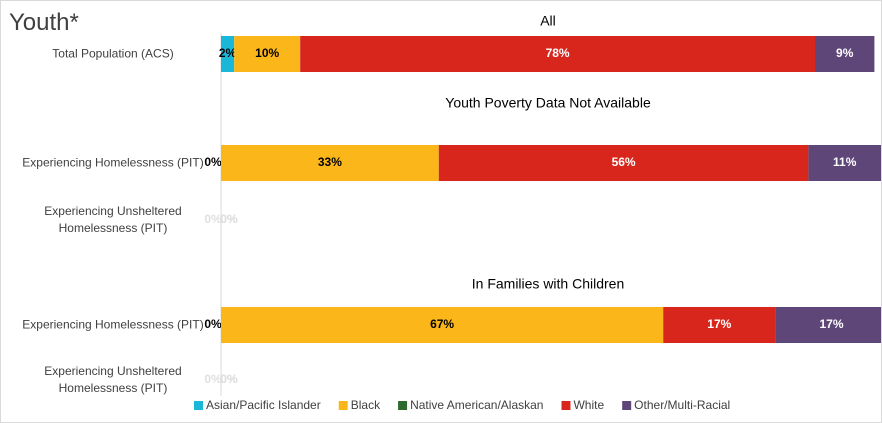 This screenshot has width=882, height=423. Describe the element at coordinates (263, 405) in the screenshot. I see `legend-label: Asian/Pacific Islander` at that location.